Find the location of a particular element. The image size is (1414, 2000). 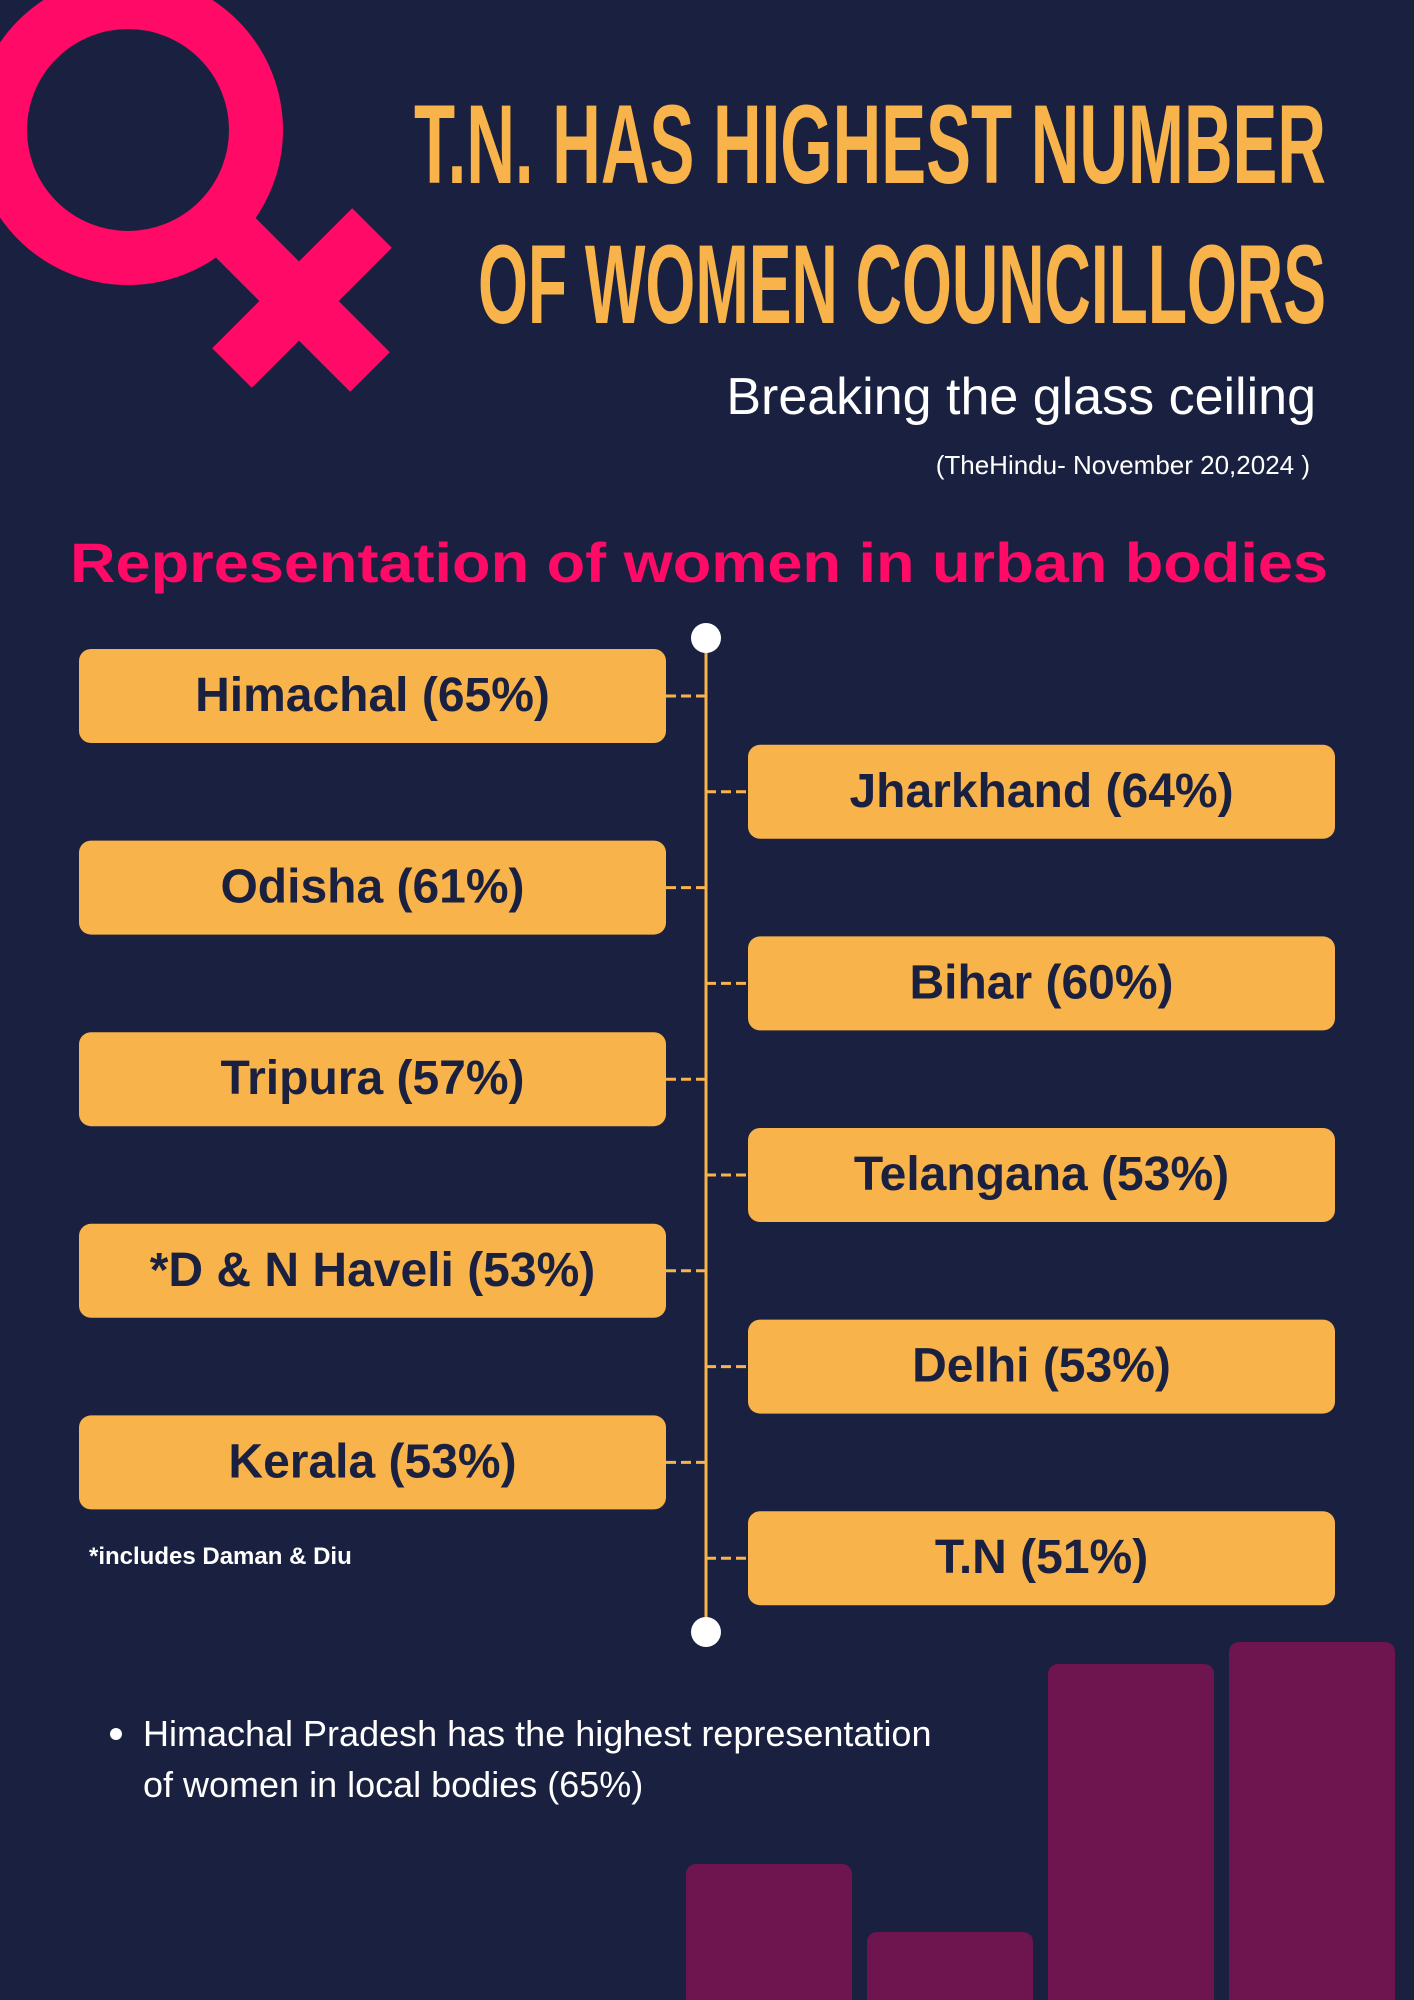

item-label: Himachal (65%) is located at coordinates (372, 695).